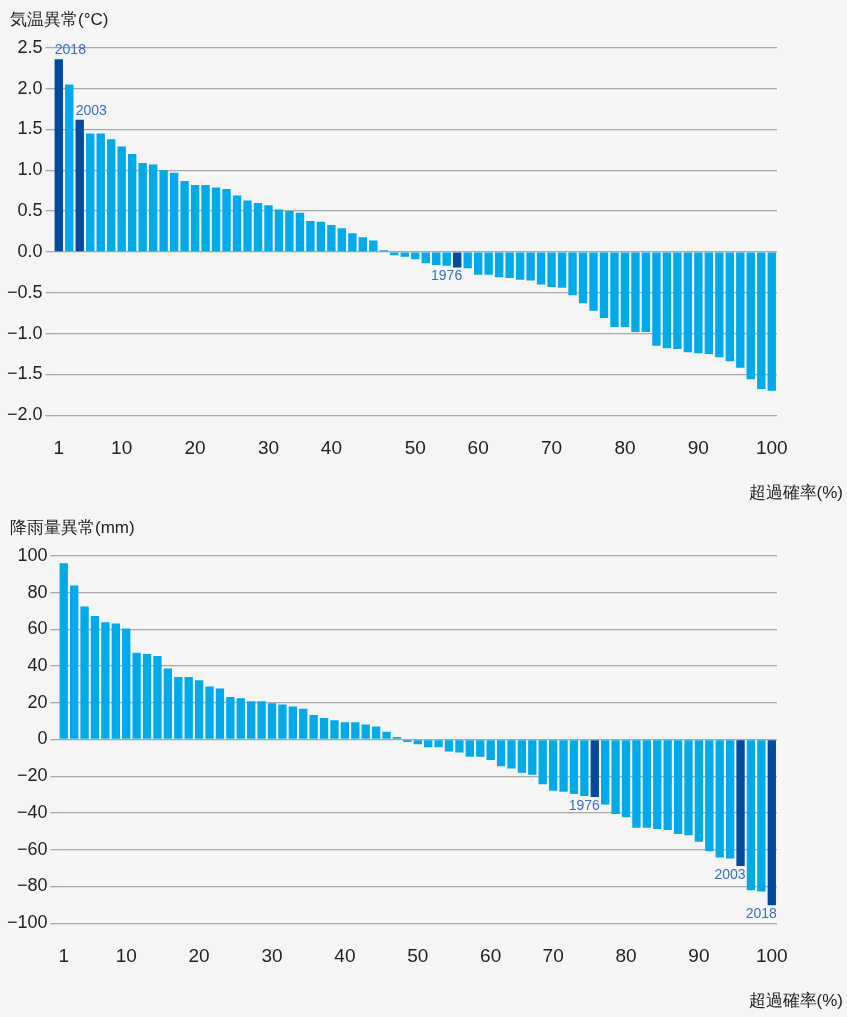 Image resolution: width=847 pixels, height=1017 pixels. I want to click on y-tick-label: 1.0, so click(30, 169).